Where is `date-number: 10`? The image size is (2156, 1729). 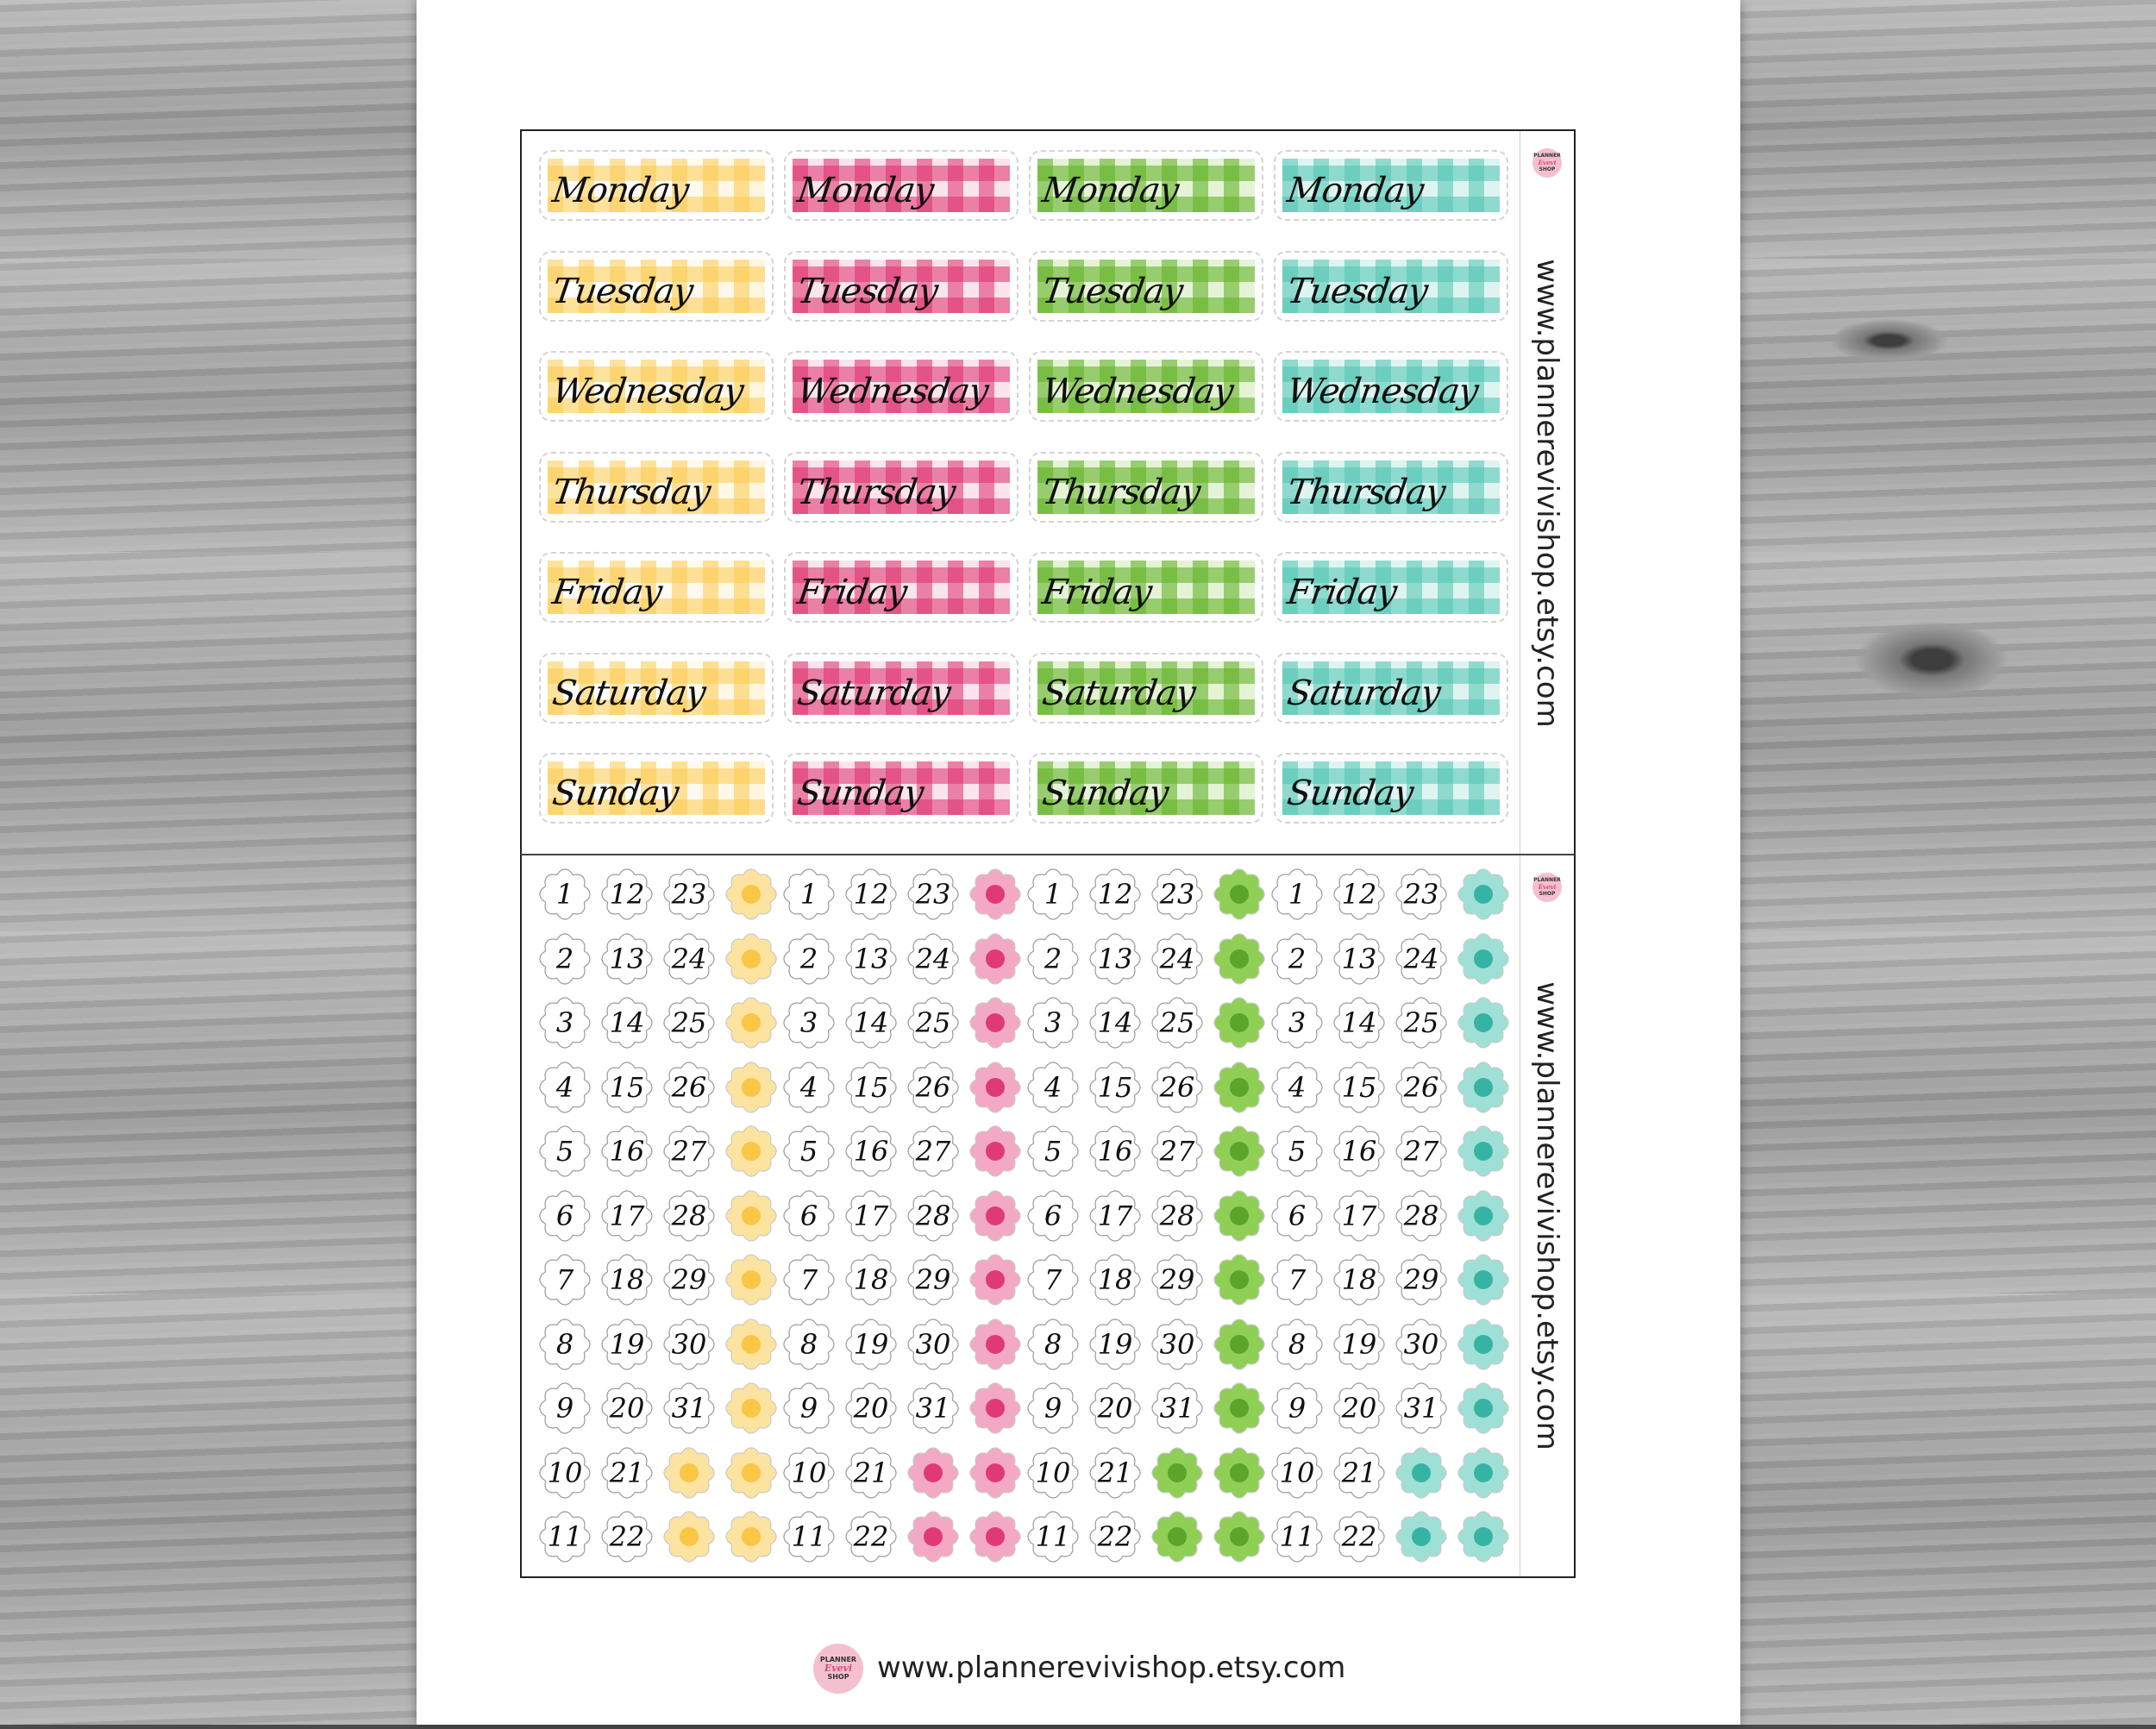 date-number: 10 is located at coordinates (1297, 1473).